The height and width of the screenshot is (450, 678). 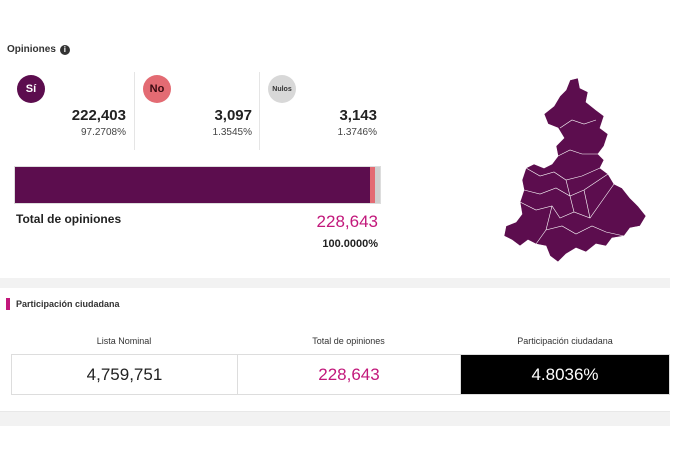 I want to click on participacion-value: 4.8036%, so click(x=565, y=374).